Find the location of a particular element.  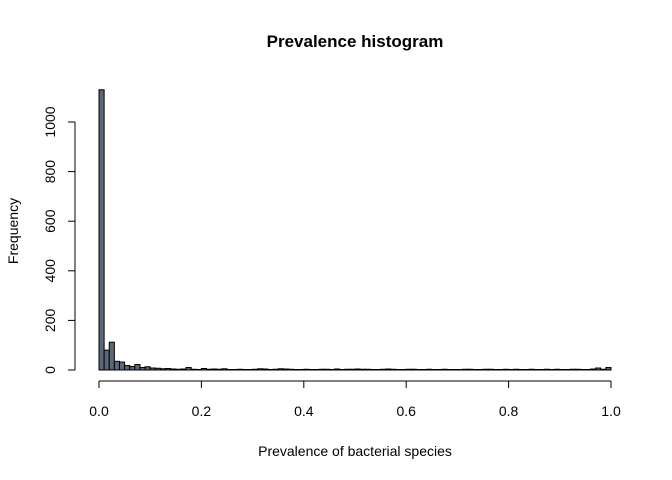

x-tick-label: 0.0 is located at coordinates (99, 411).